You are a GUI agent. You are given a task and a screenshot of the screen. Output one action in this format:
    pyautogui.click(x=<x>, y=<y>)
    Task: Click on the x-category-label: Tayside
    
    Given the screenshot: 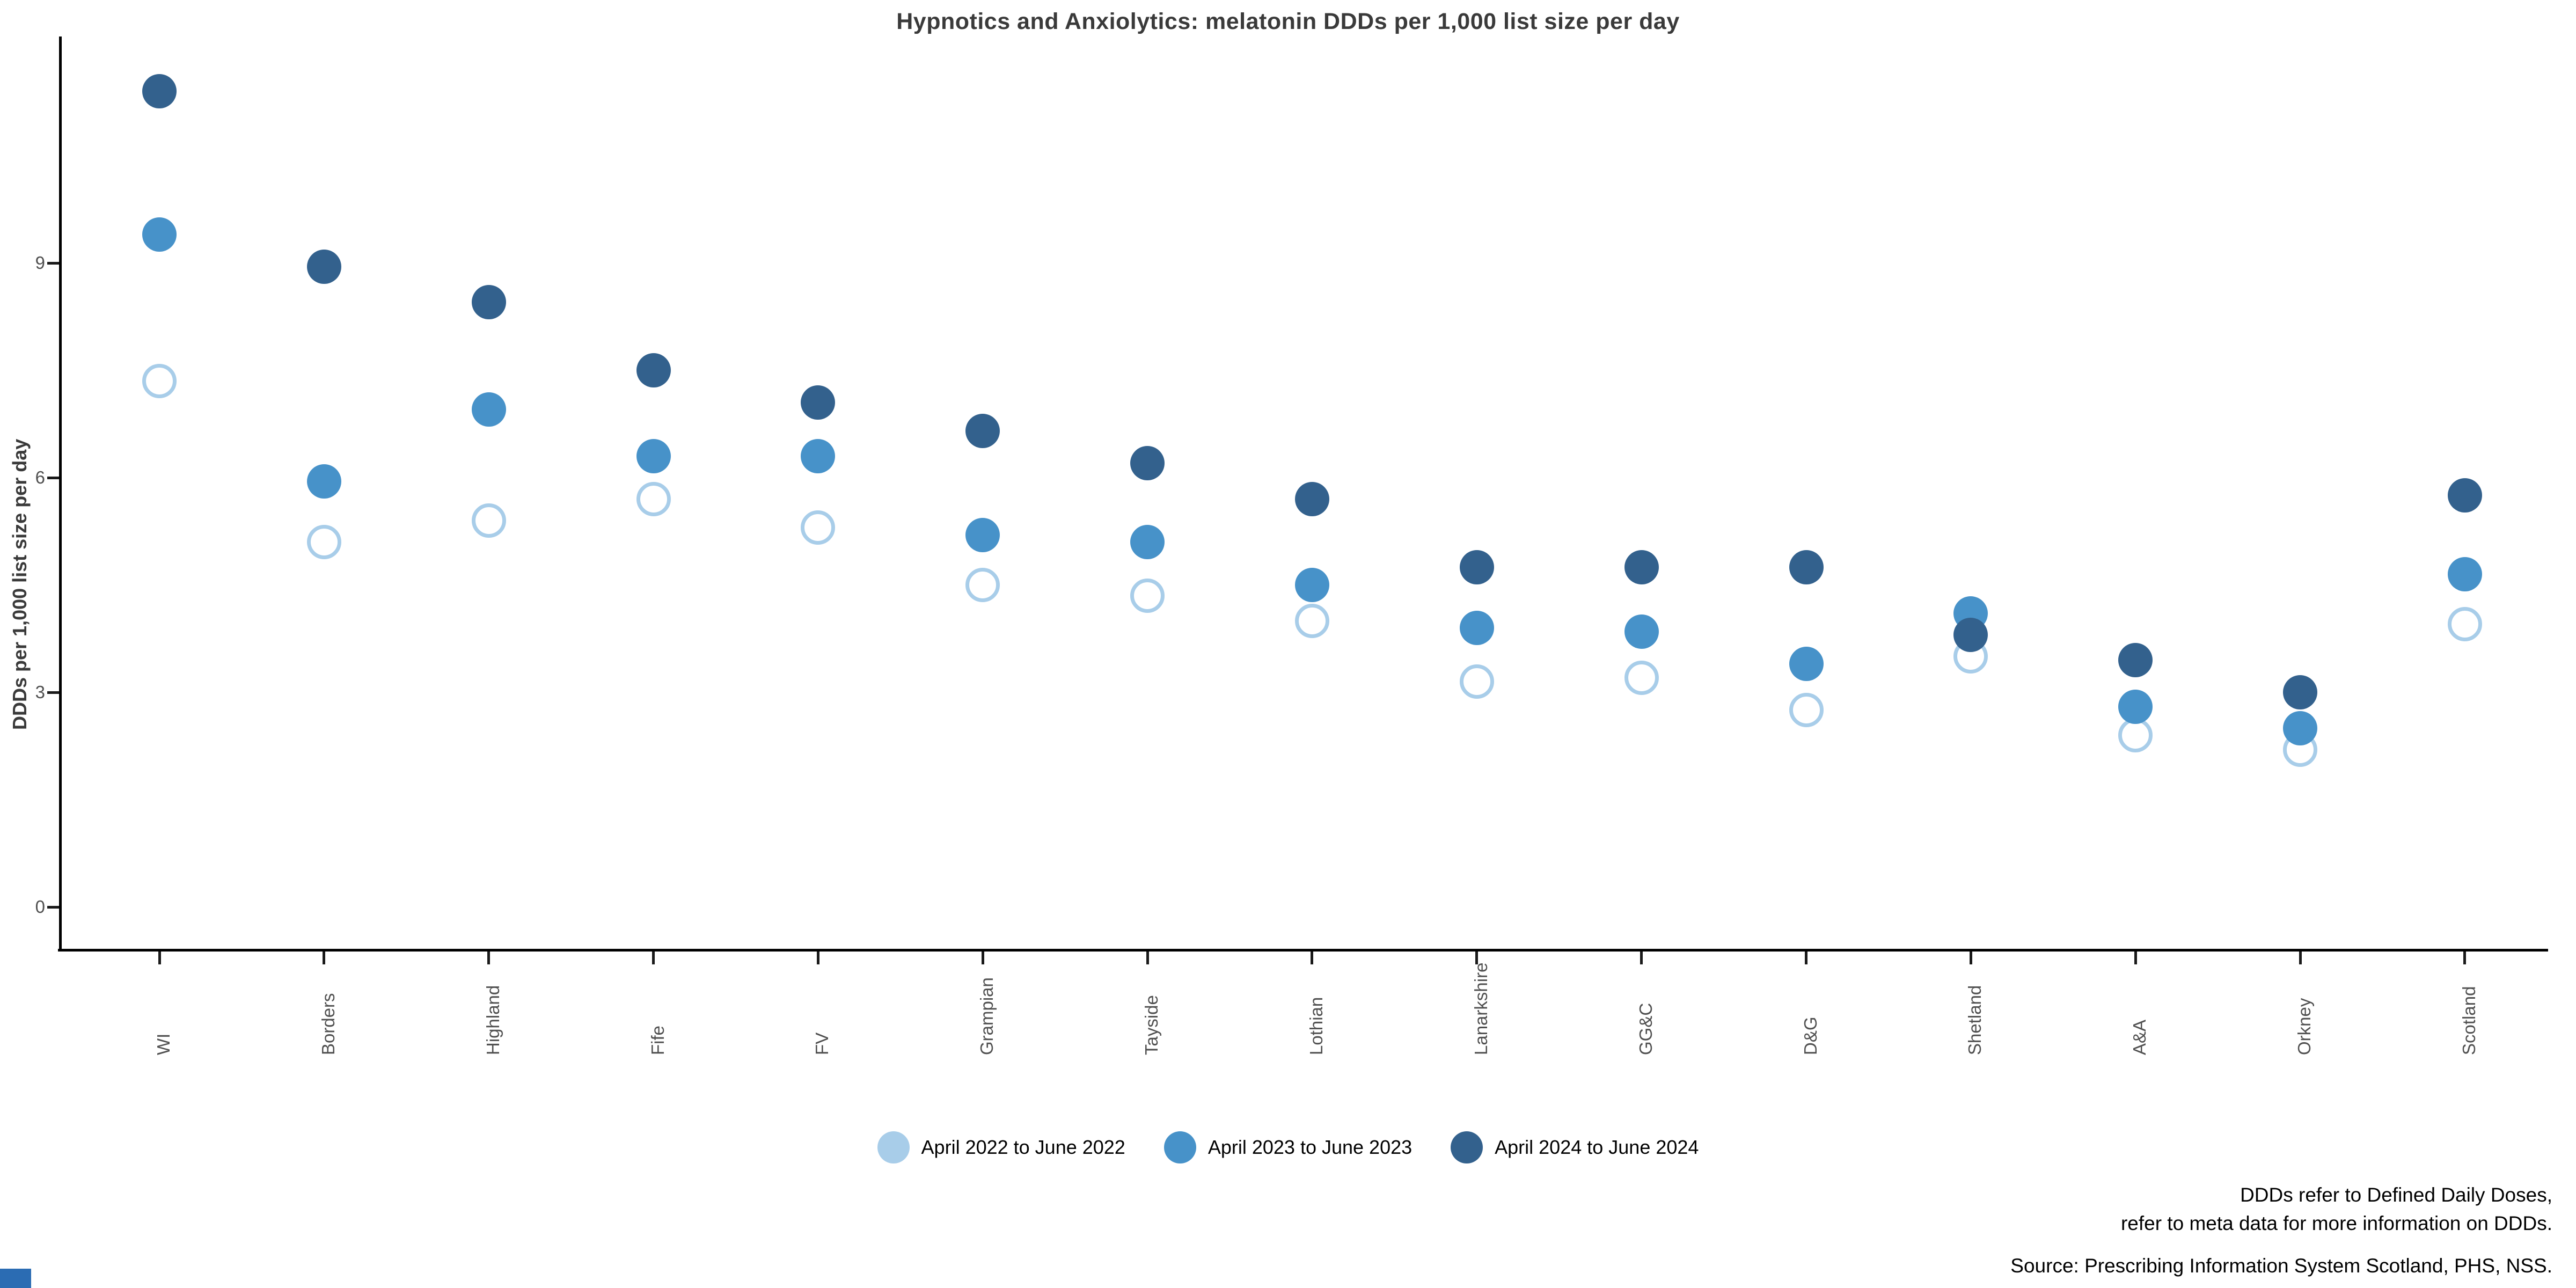 What is the action you would take?
    pyautogui.click(x=1151, y=1025)
    